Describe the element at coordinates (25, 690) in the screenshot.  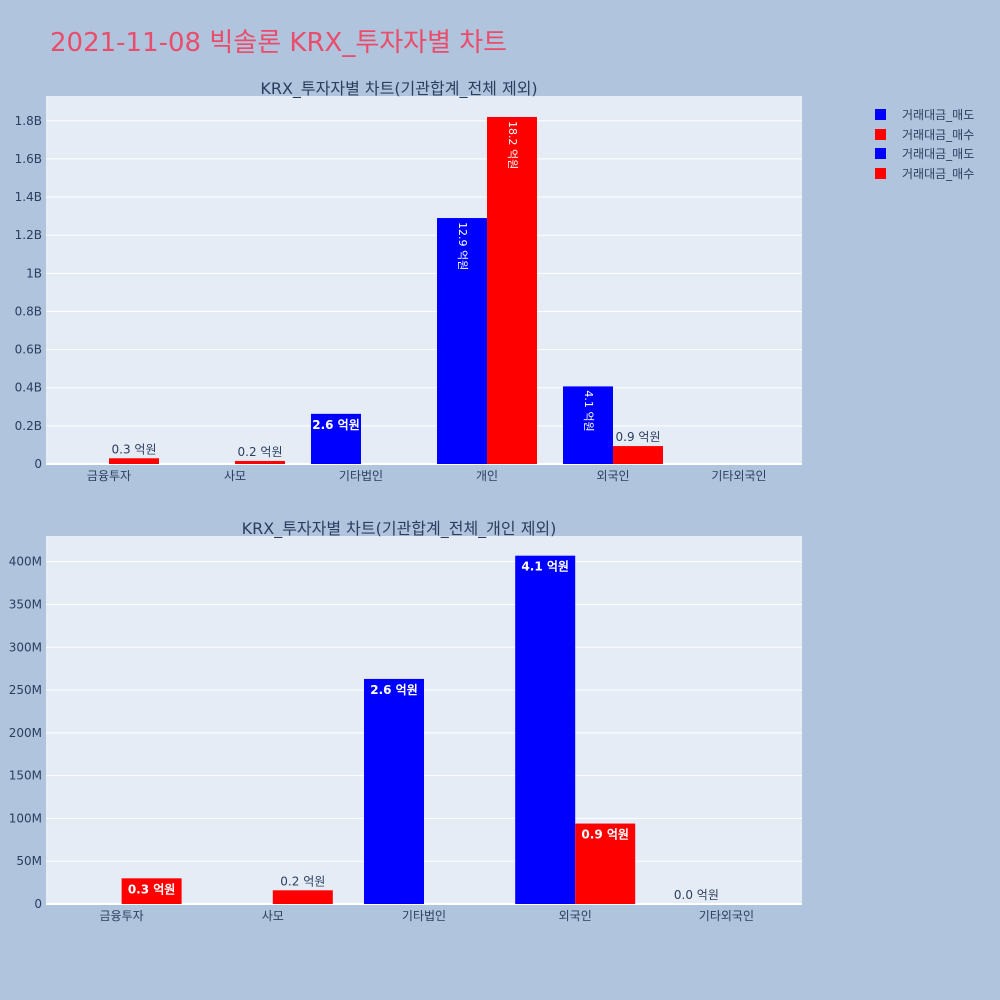
I see `y-tick-label: 250M` at that location.